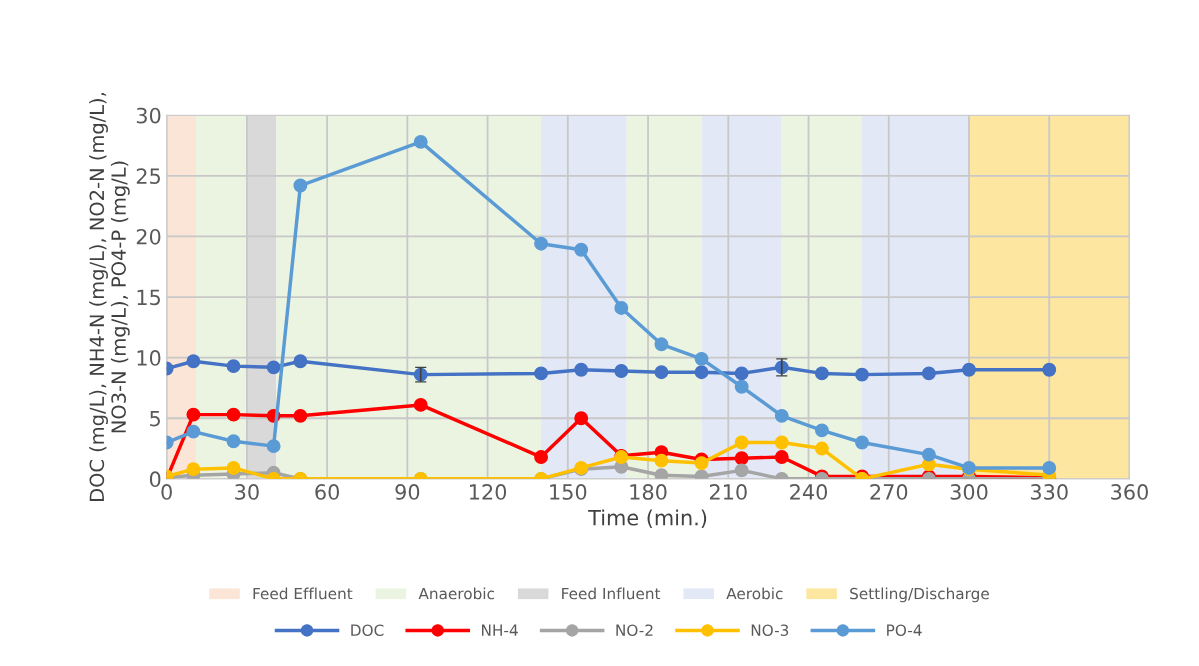 The height and width of the screenshot is (666, 1199). I want to click on legend-label: Anaerobic, so click(456, 593).